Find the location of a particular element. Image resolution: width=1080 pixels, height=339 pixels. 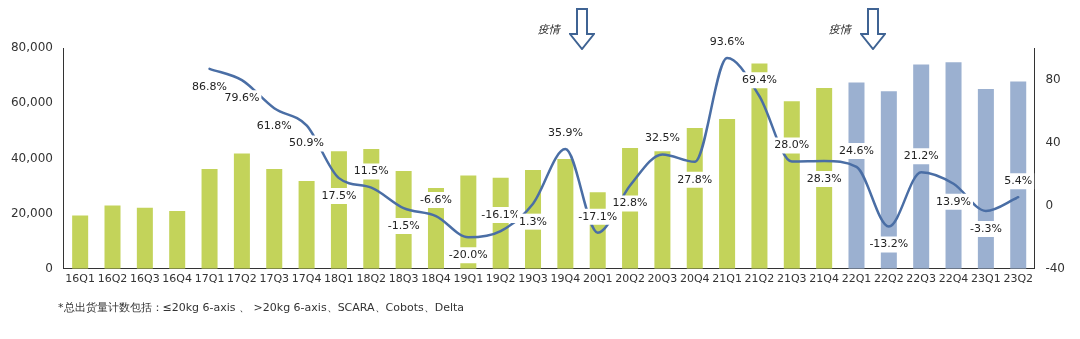

data-label: 69.4% is located at coordinates (759, 80).